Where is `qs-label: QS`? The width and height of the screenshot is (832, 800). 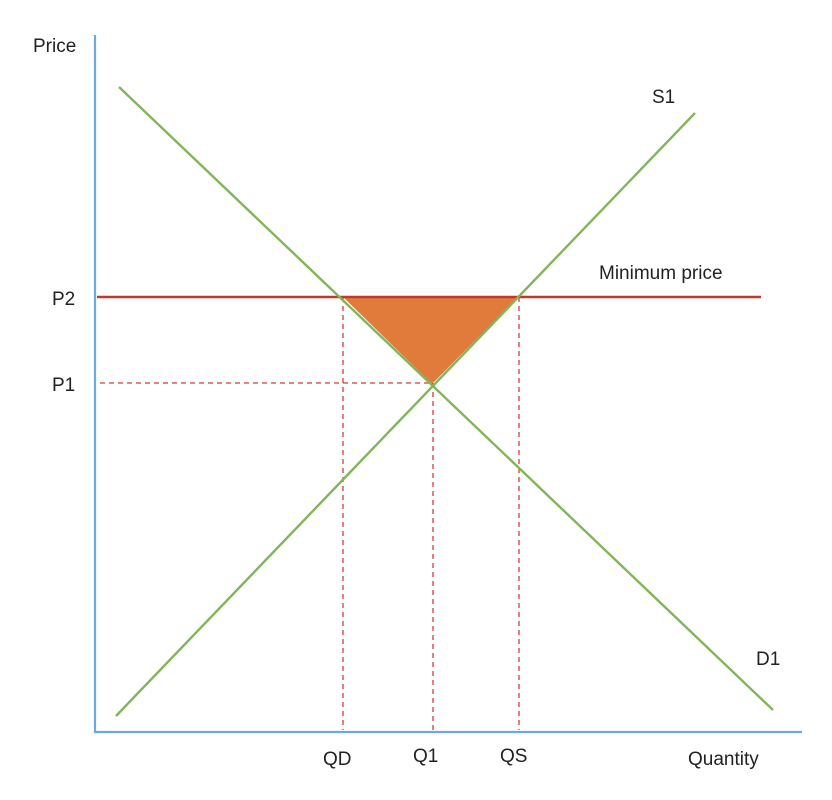 qs-label: QS is located at coordinates (513, 756).